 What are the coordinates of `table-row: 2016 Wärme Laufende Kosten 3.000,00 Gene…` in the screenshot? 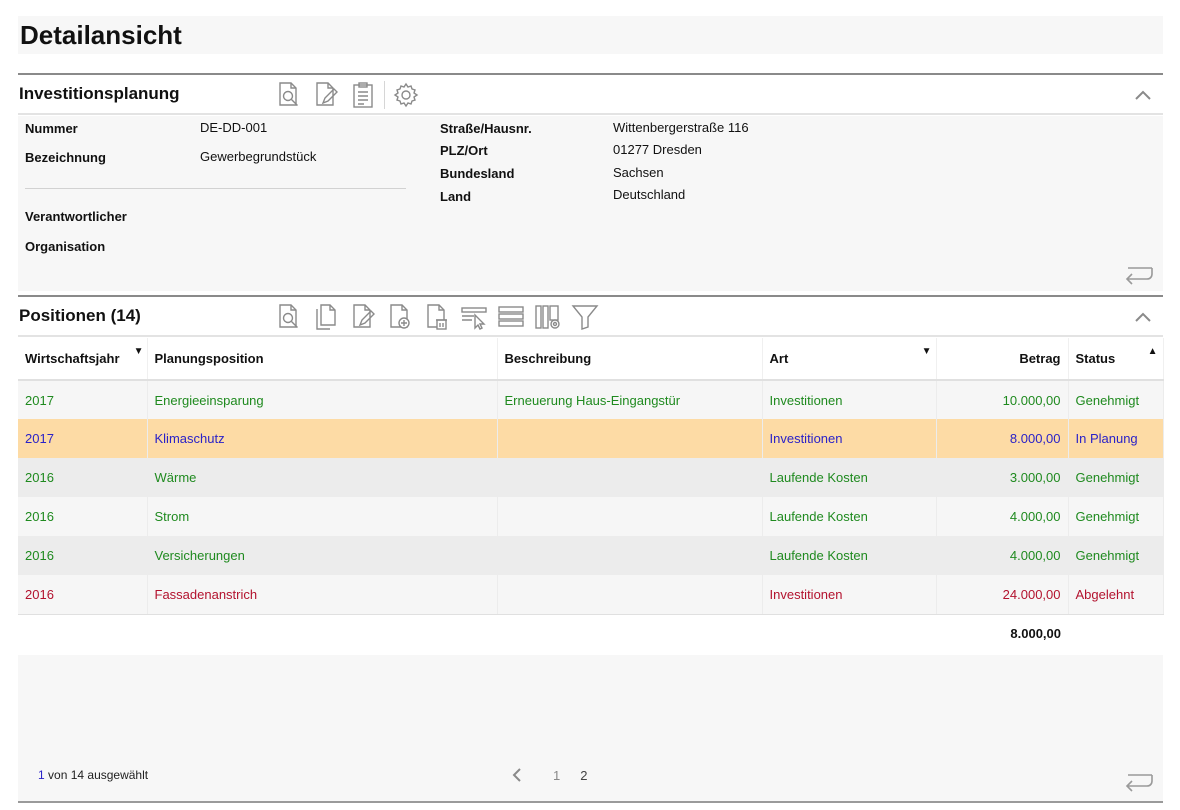 It's located at (591, 477).